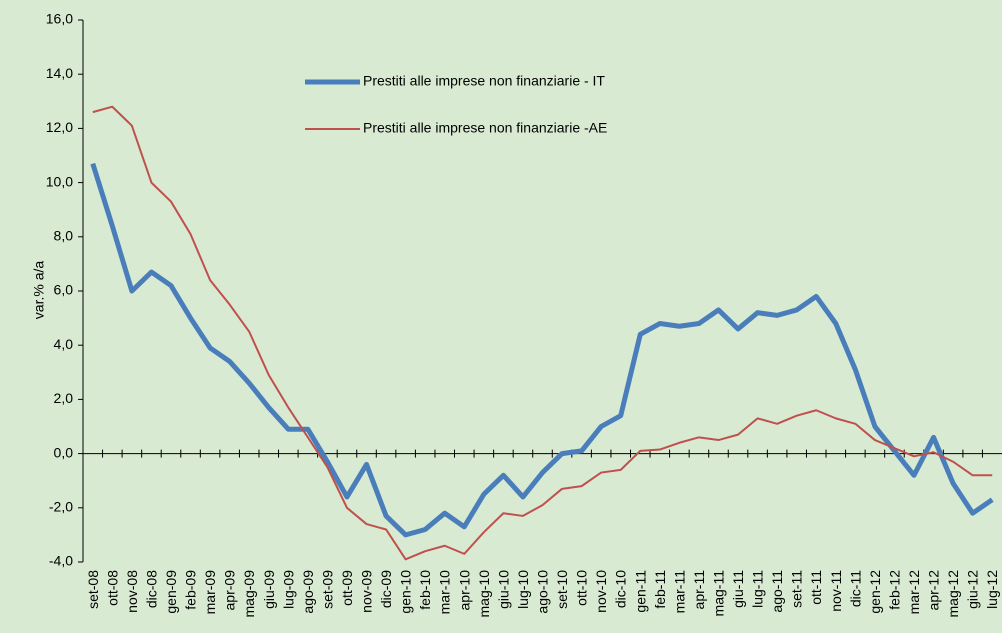 Image resolution: width=1002 pixels, height=633 pixels. I want to click on x-tick-label: mag-10, so click(484, 594).